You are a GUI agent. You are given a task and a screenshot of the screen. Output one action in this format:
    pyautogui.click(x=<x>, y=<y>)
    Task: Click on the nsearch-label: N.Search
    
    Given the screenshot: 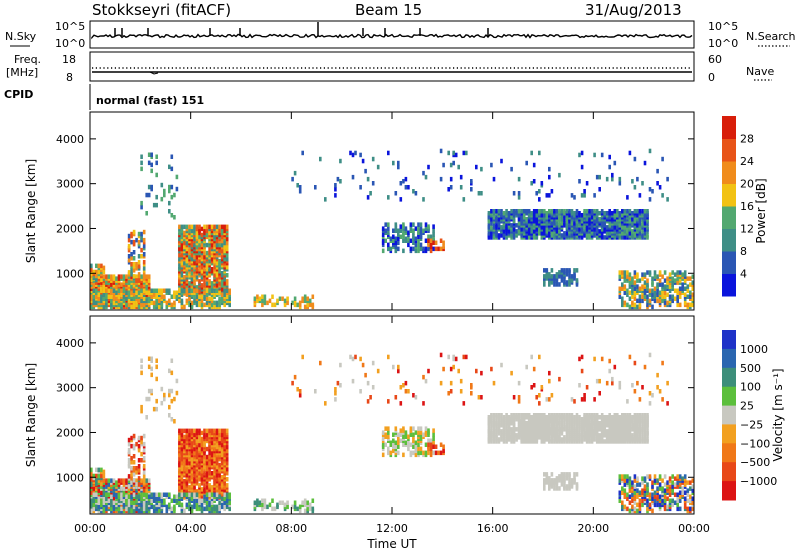 What is the action you would take?
    pyautogui.click(x=771, y=36)
    